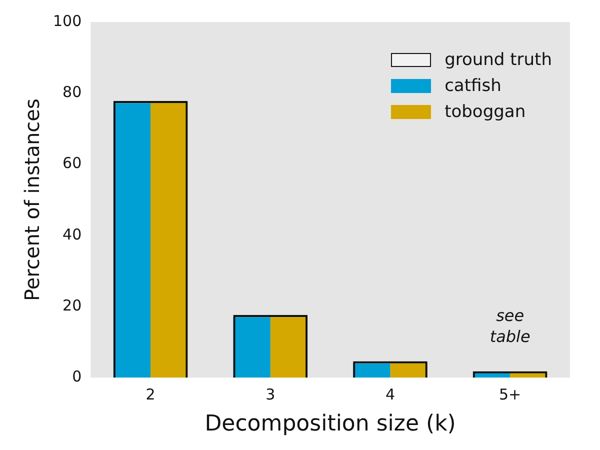 This screenshot has height=450, width=600. Describe the element at coordinates (390, 394) in the screenshot. I see `x-tick-label: 4` at that location.